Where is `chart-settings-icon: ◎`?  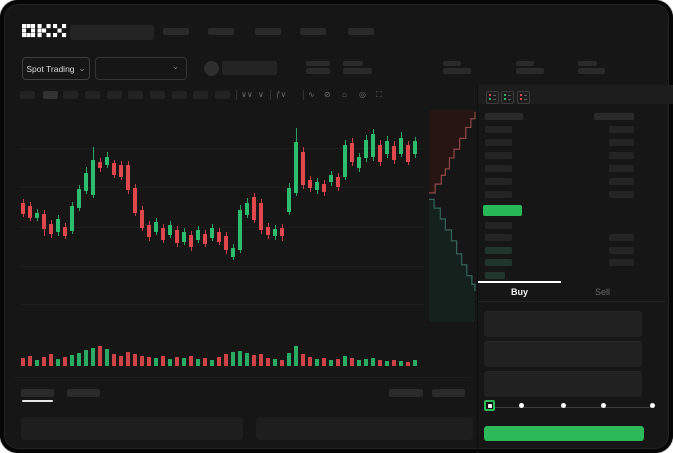 chart-settings-icon: ◎ is located at coordinates (362, 94).